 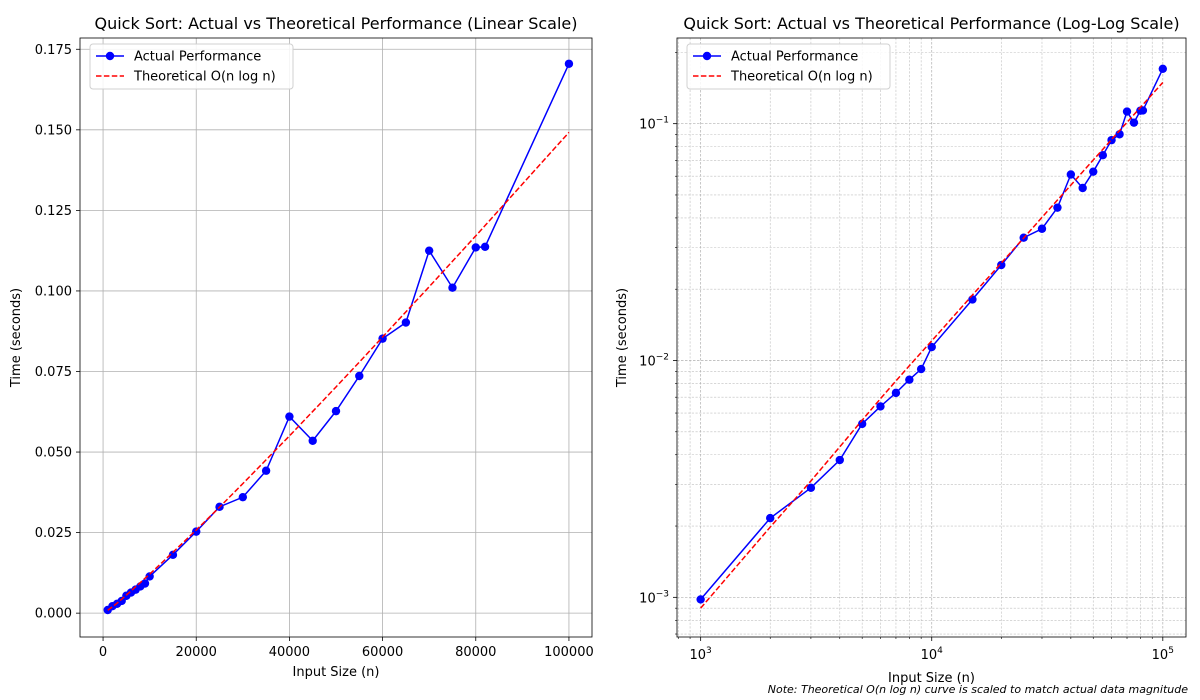 What do you see at coordinates (654, 597) in the screenshot?
I see `y-tick-label: 10⁻³` at bounding box center [654, 597].